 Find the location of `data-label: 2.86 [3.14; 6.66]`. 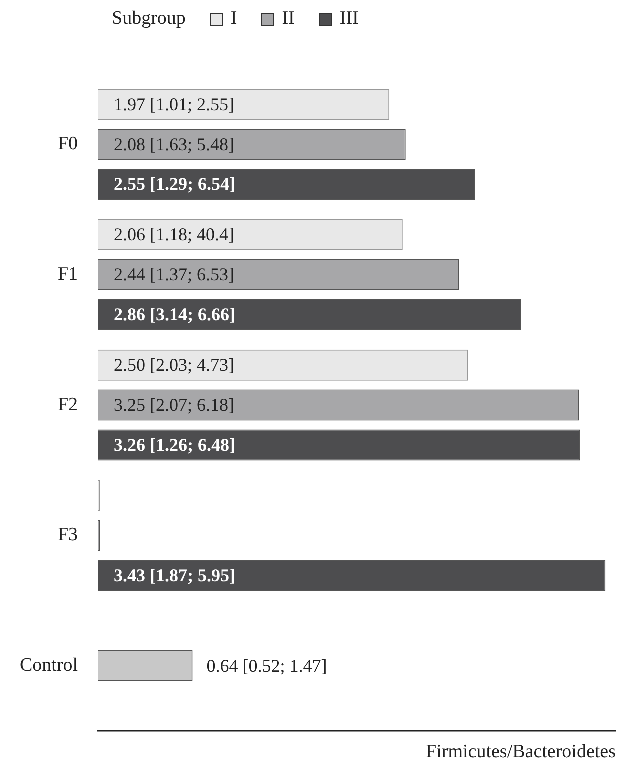

data-label: 2.86 [3.14; 6.66] is located at coordinates (175, 314).